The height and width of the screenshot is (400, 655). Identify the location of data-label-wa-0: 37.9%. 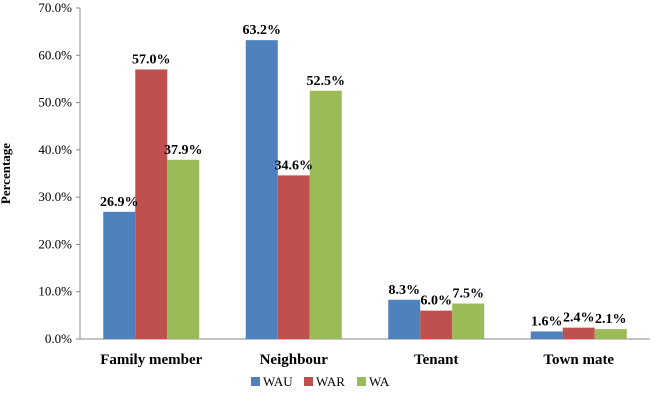
(183, 150).